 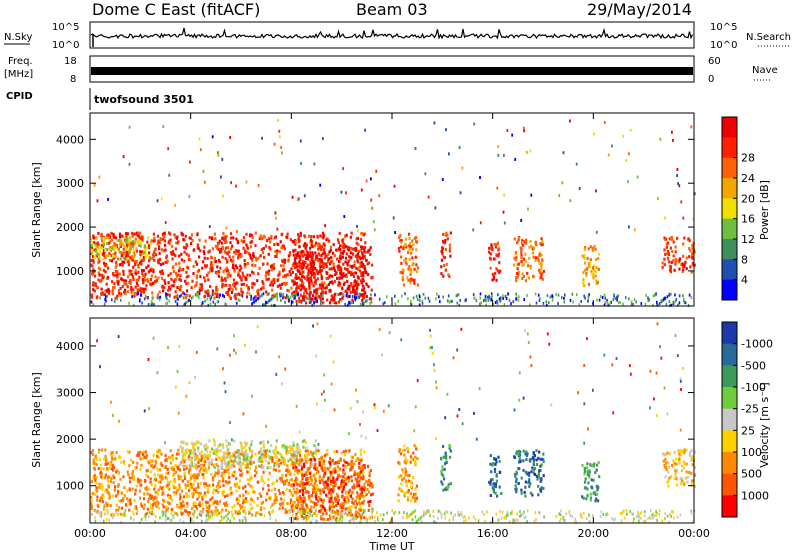 I want to click on echo-region, so click(x=591, y=266).